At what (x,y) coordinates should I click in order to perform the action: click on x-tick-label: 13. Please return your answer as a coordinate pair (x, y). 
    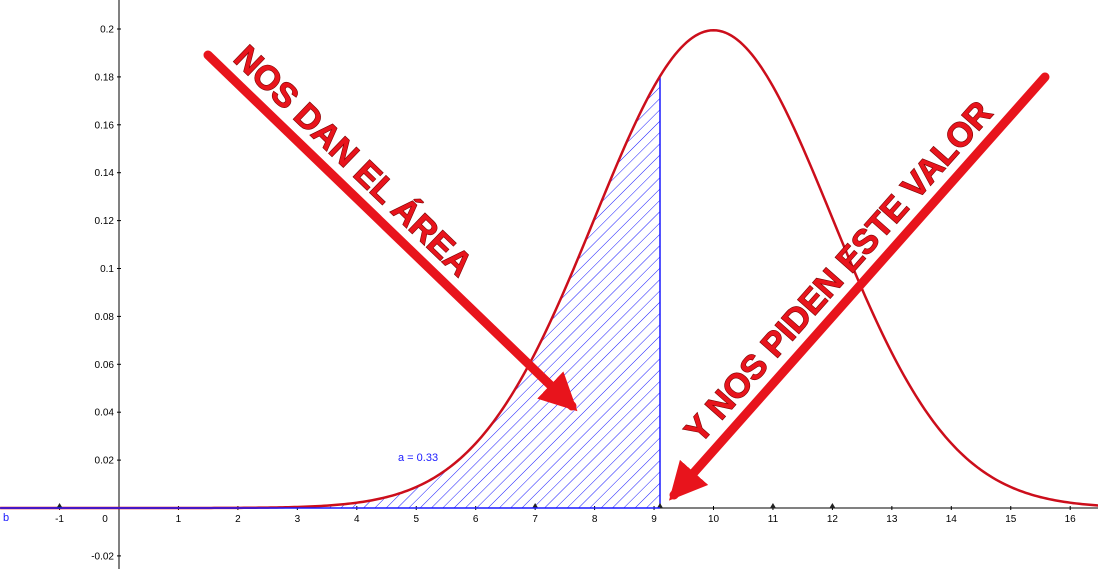
    Looking at the image, I should click on (892, 519).